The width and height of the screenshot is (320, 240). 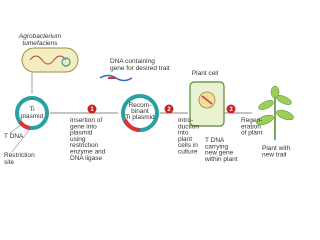 I want to click on label: Ti plasmid, so click(x=140, y=117).